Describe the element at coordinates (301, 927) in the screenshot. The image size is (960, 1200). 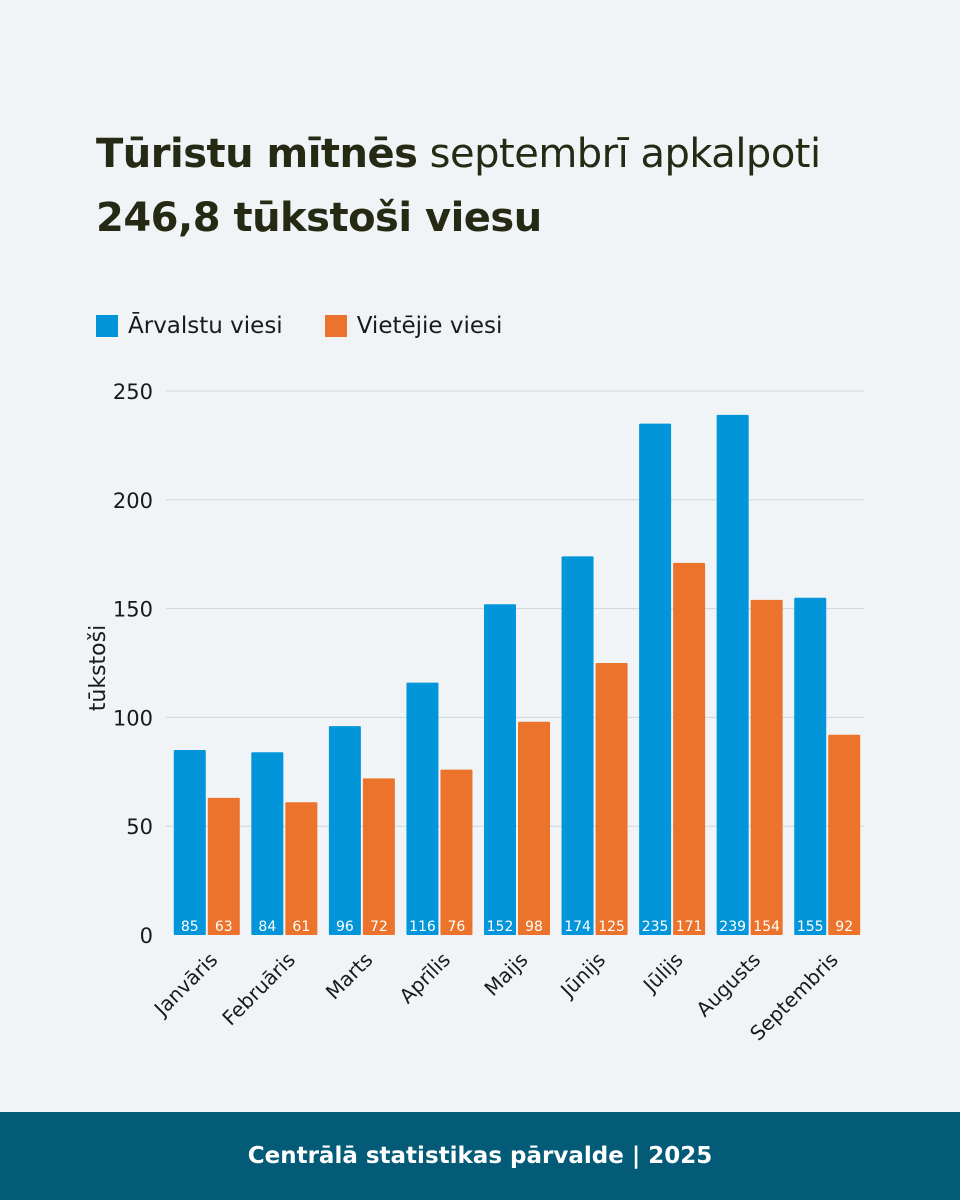
I see `bar-data-label: 61` at that location.